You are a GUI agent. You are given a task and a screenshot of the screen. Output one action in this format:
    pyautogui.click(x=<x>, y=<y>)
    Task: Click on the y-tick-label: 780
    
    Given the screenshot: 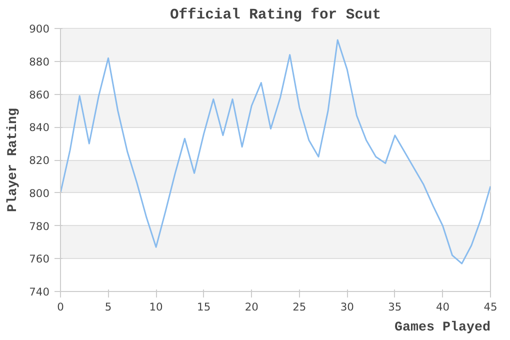 What is the action you would take?
    pyautogui.click(x=39, y=226)
    